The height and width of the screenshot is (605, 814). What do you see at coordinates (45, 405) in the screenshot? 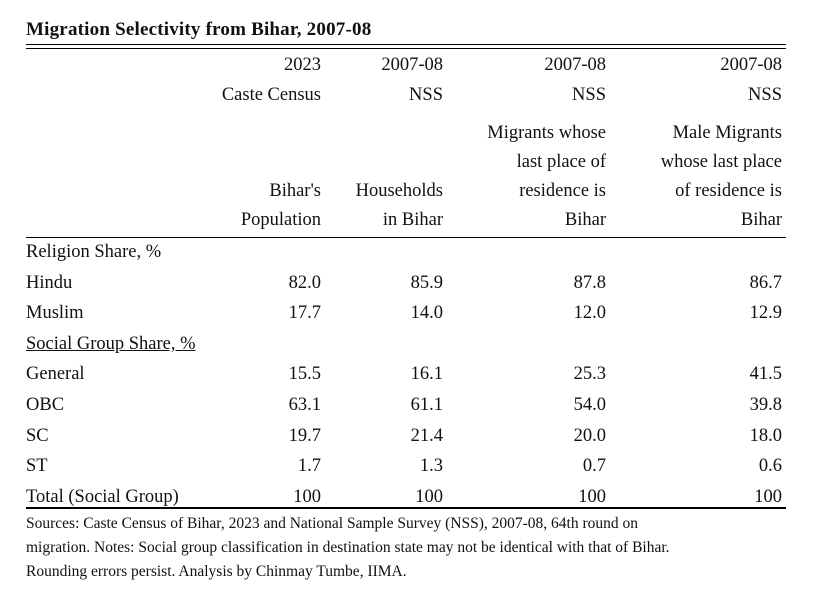
I see `row-label: OBC` at bounding box center [45, 405].